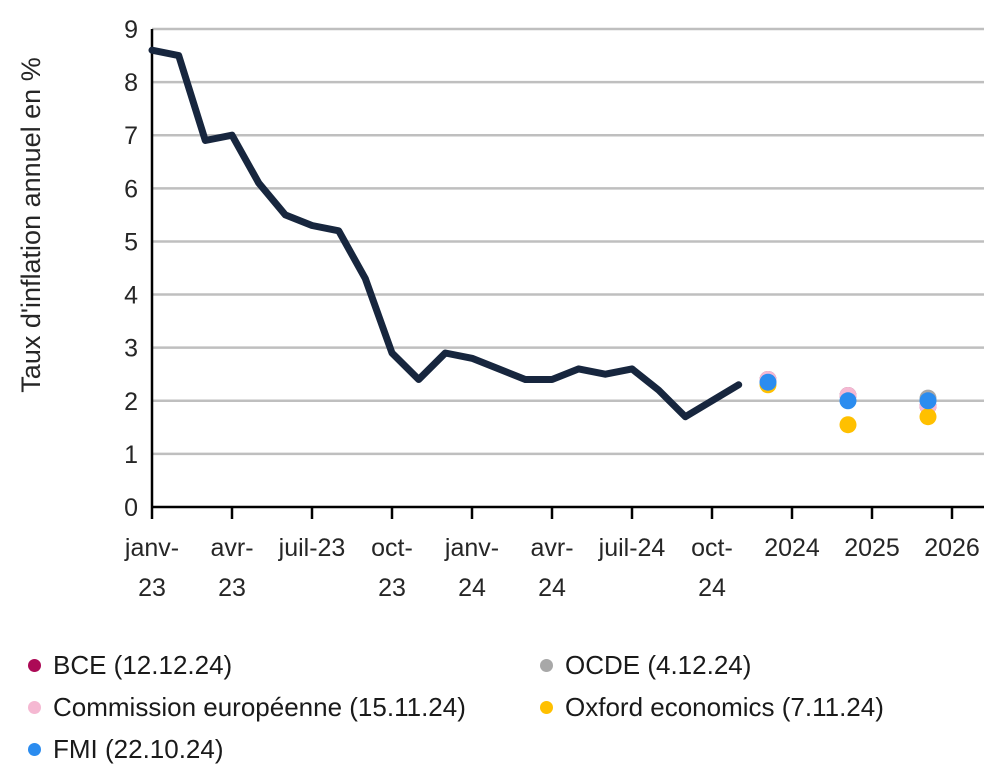  Describe the element at coordinates (928, 401) in the screenshot. I see `forecast-dot-4-2026` at that location.